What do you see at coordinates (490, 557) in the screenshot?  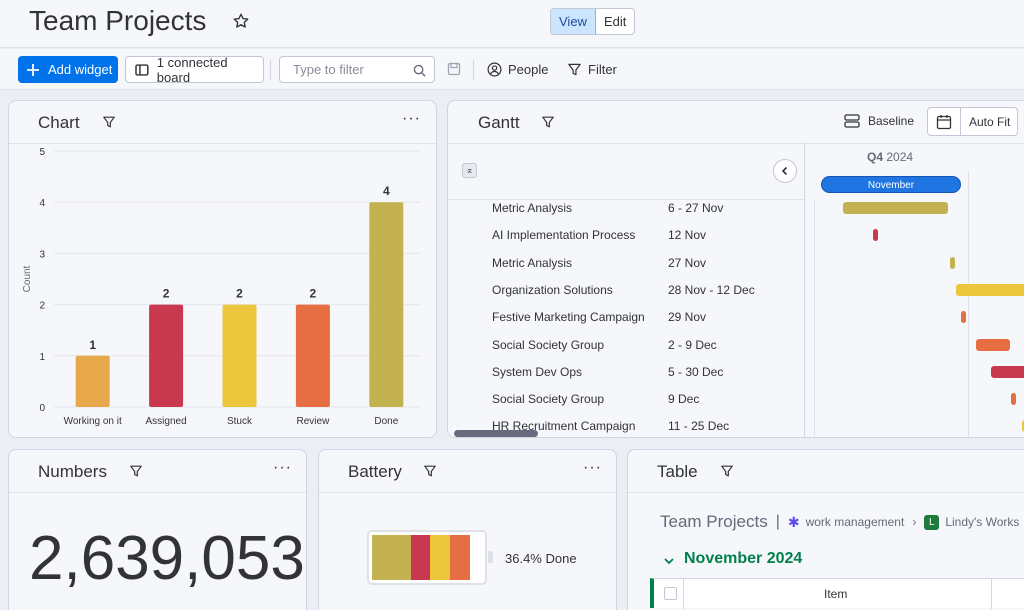 I see `battery-cap` at bounding box center [490, 557].